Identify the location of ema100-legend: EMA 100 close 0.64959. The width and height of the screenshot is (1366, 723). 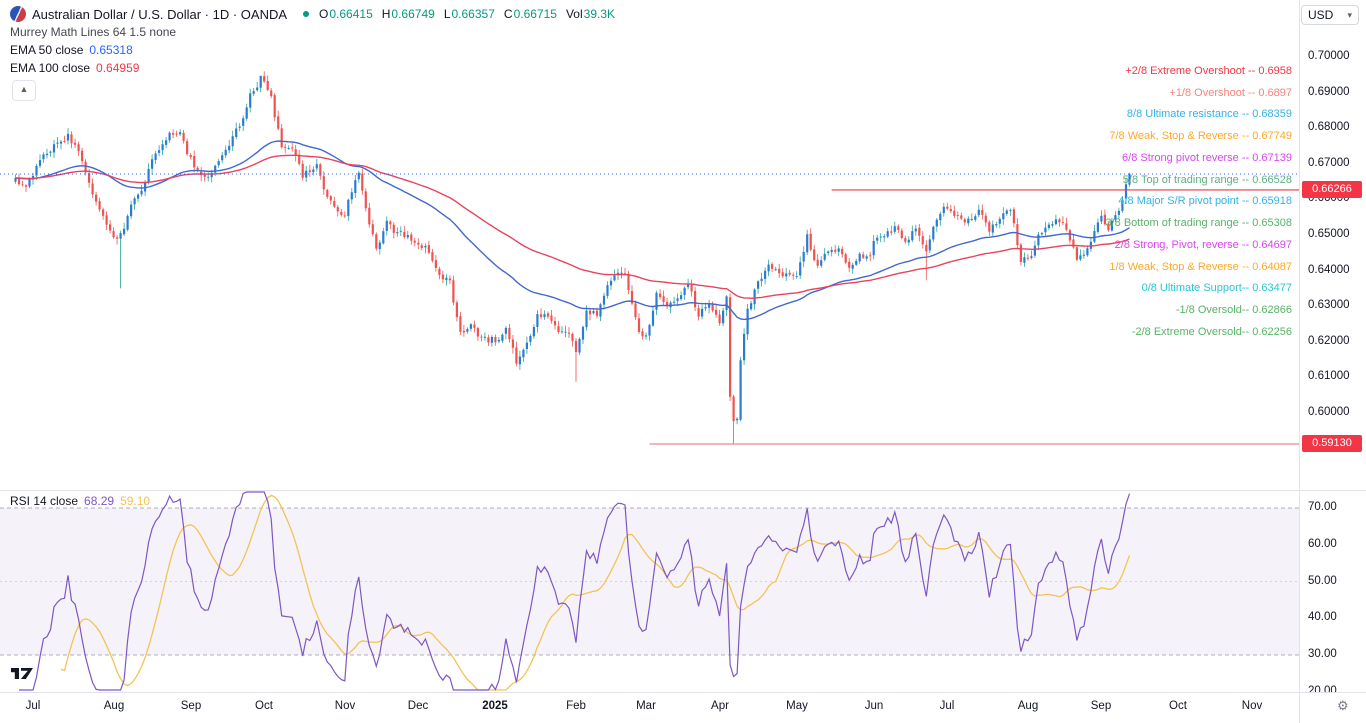
(74, 68).